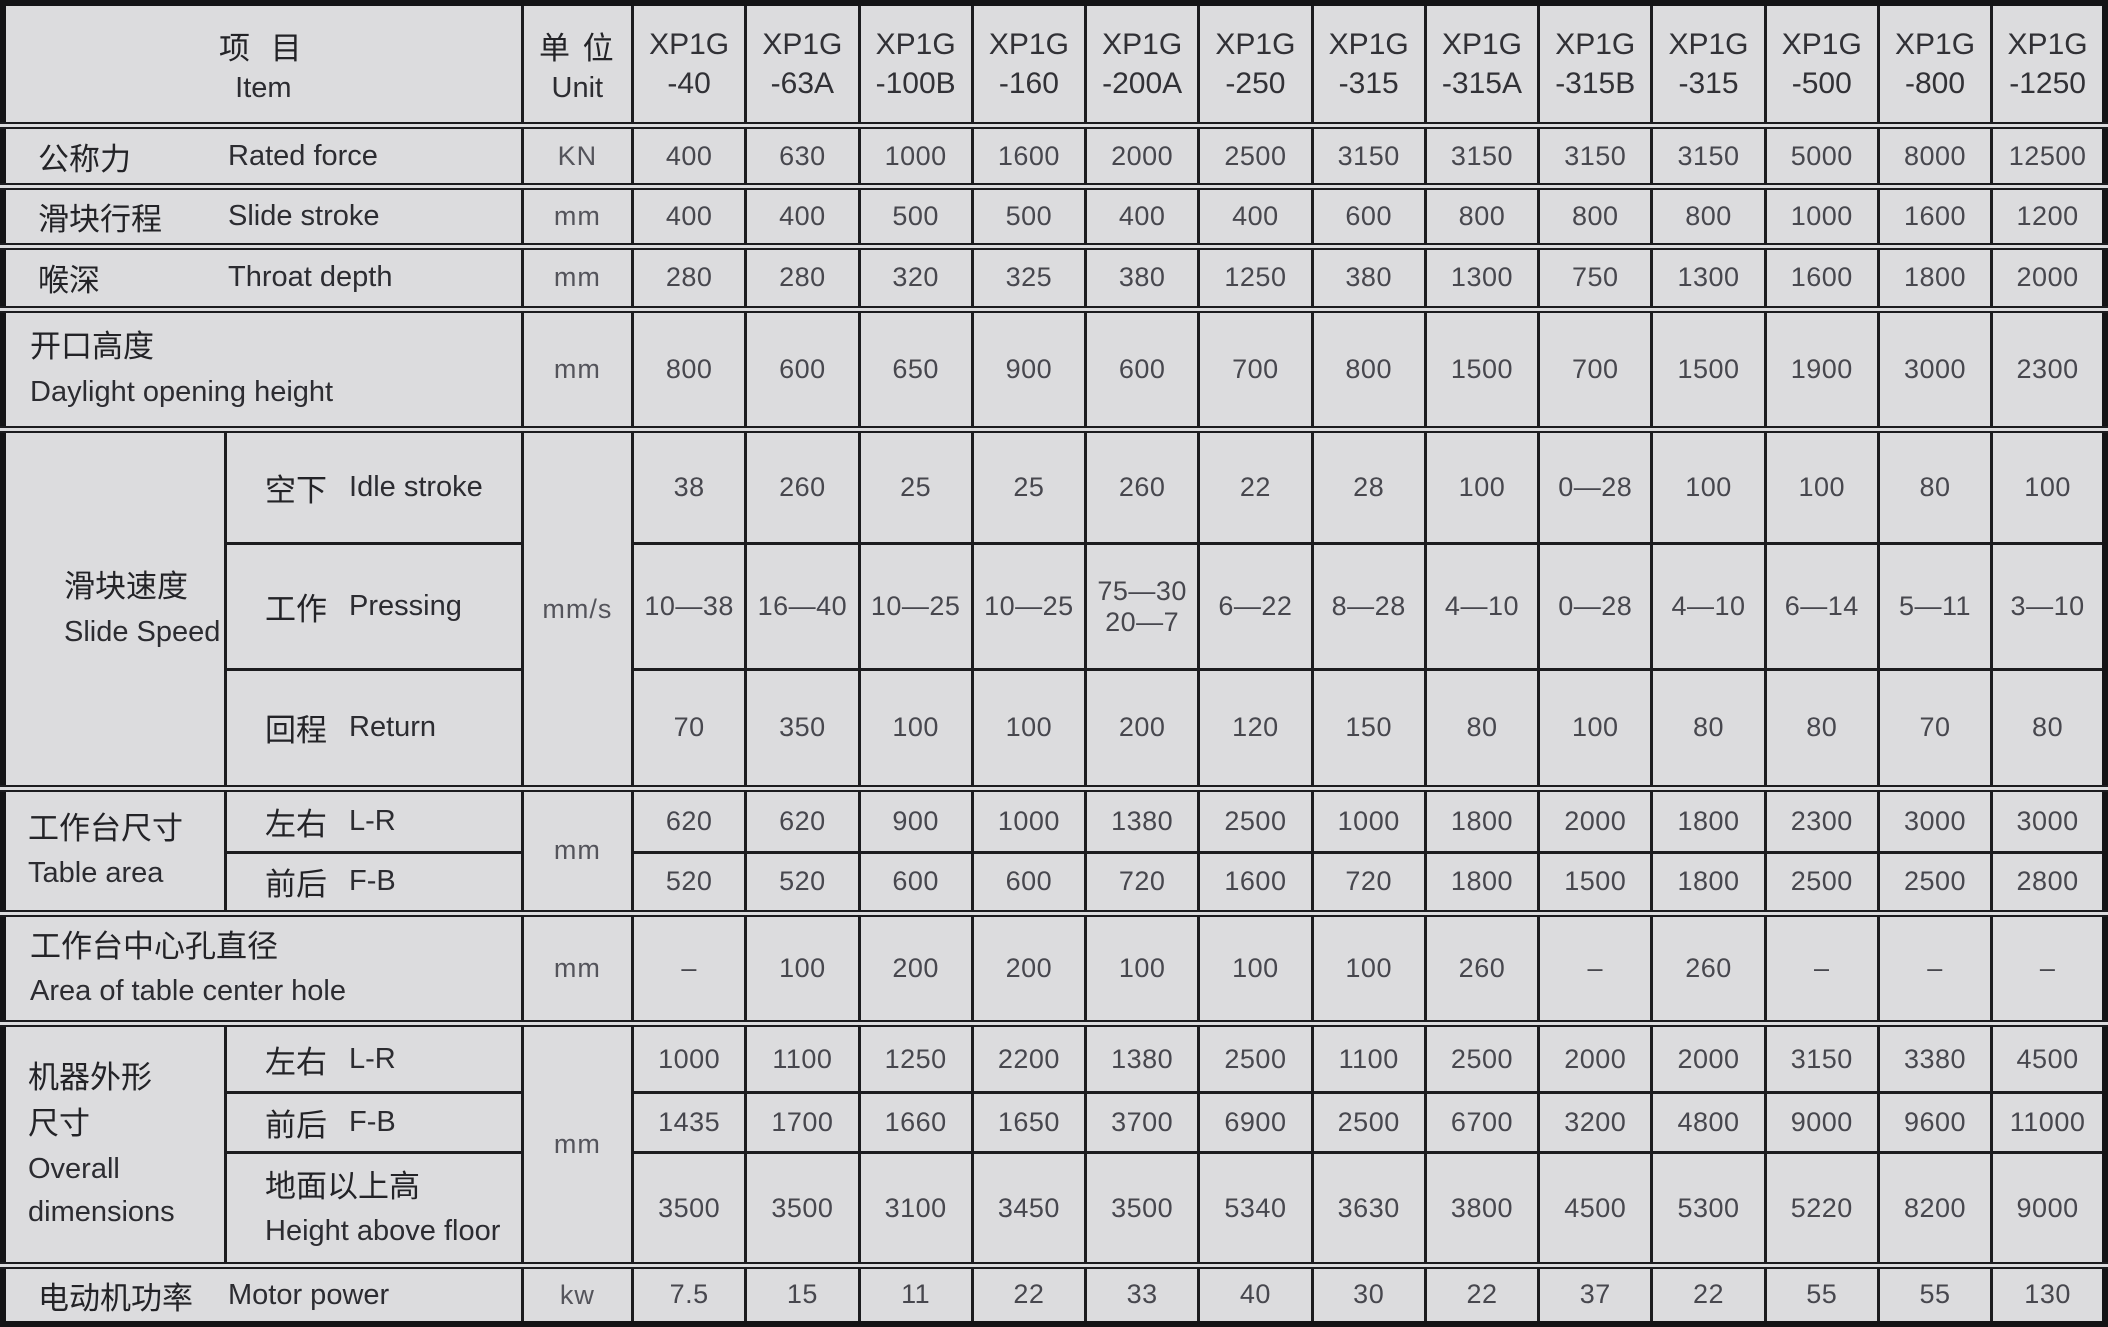 This screenshot has height=1327, width=2108. Describe the element at coordinates (577, 49) in the screenshot. I see `unit-header-zh: 单 位` at that location.